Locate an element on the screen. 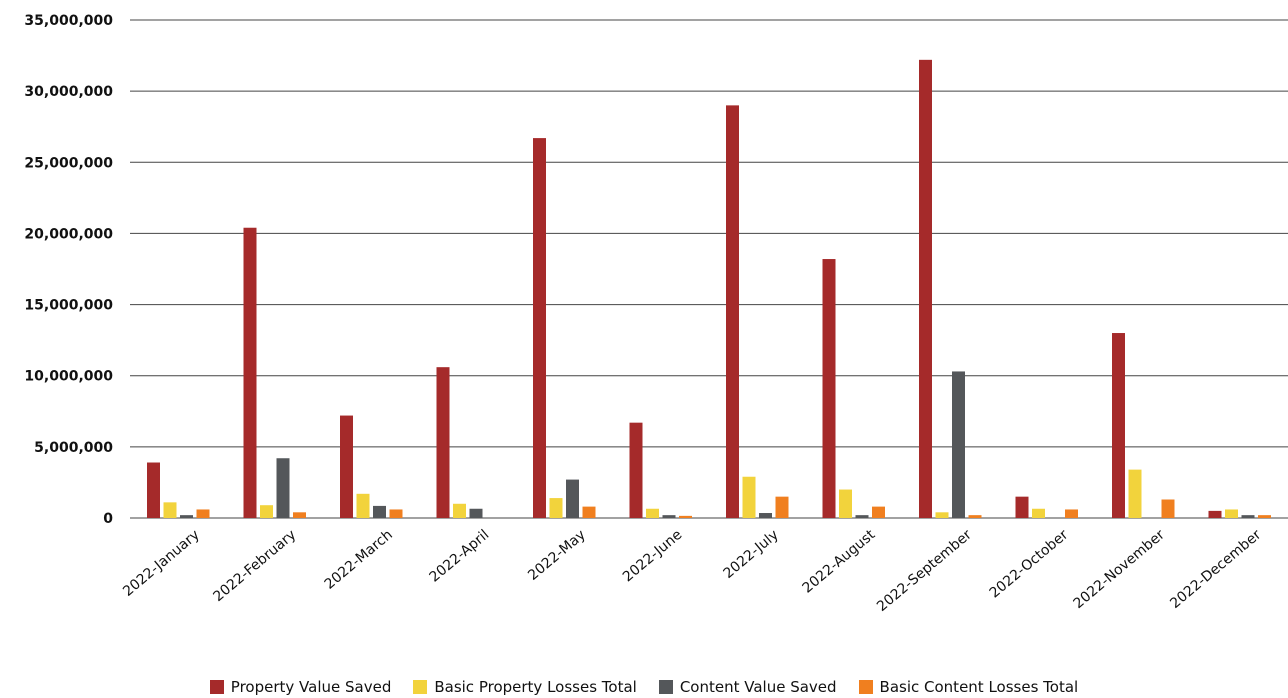  y-tick-label: 25,000,000 is located at coordinates (68, 163).